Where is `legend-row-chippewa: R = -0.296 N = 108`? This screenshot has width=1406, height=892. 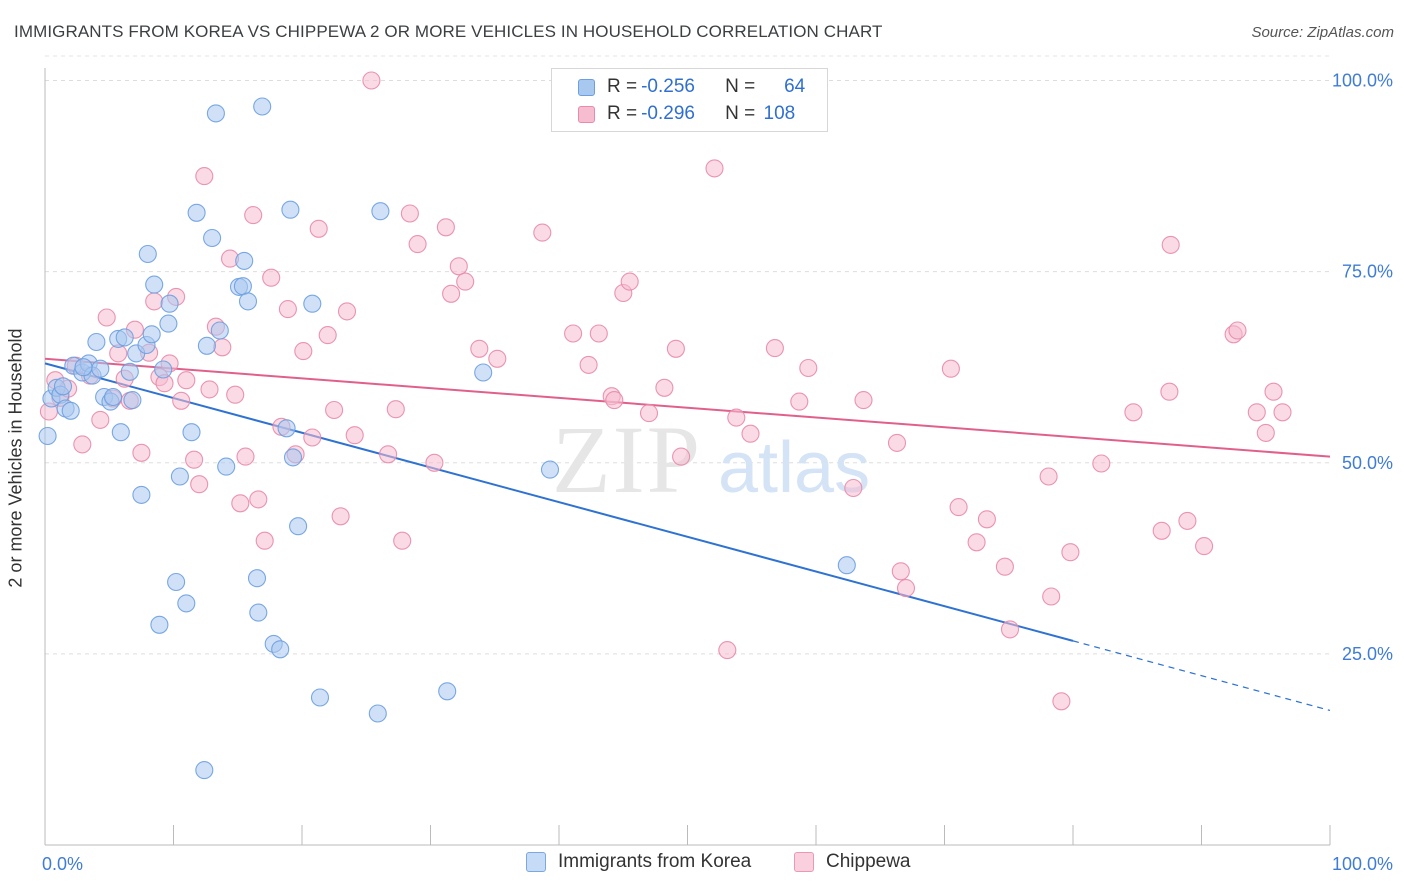 legend-row-chippewa: R = -0.296 N = 108 is located at coordinates (686, 114).